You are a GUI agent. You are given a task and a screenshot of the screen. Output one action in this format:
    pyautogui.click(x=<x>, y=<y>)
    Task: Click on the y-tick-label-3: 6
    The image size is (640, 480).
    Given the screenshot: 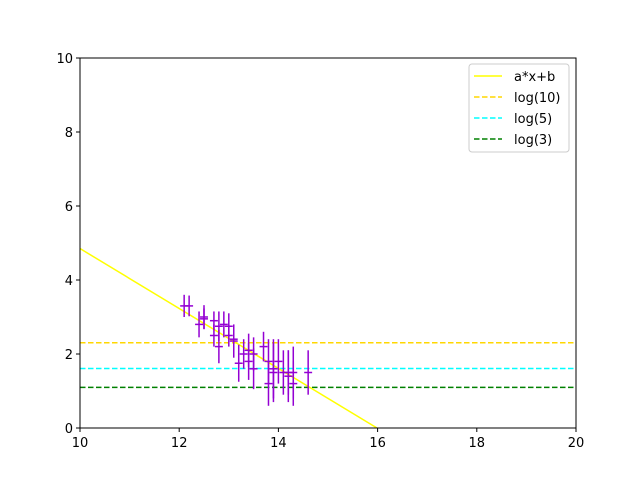 What is the action you would take?
    pyautogui.click(x=69, y=207)
    